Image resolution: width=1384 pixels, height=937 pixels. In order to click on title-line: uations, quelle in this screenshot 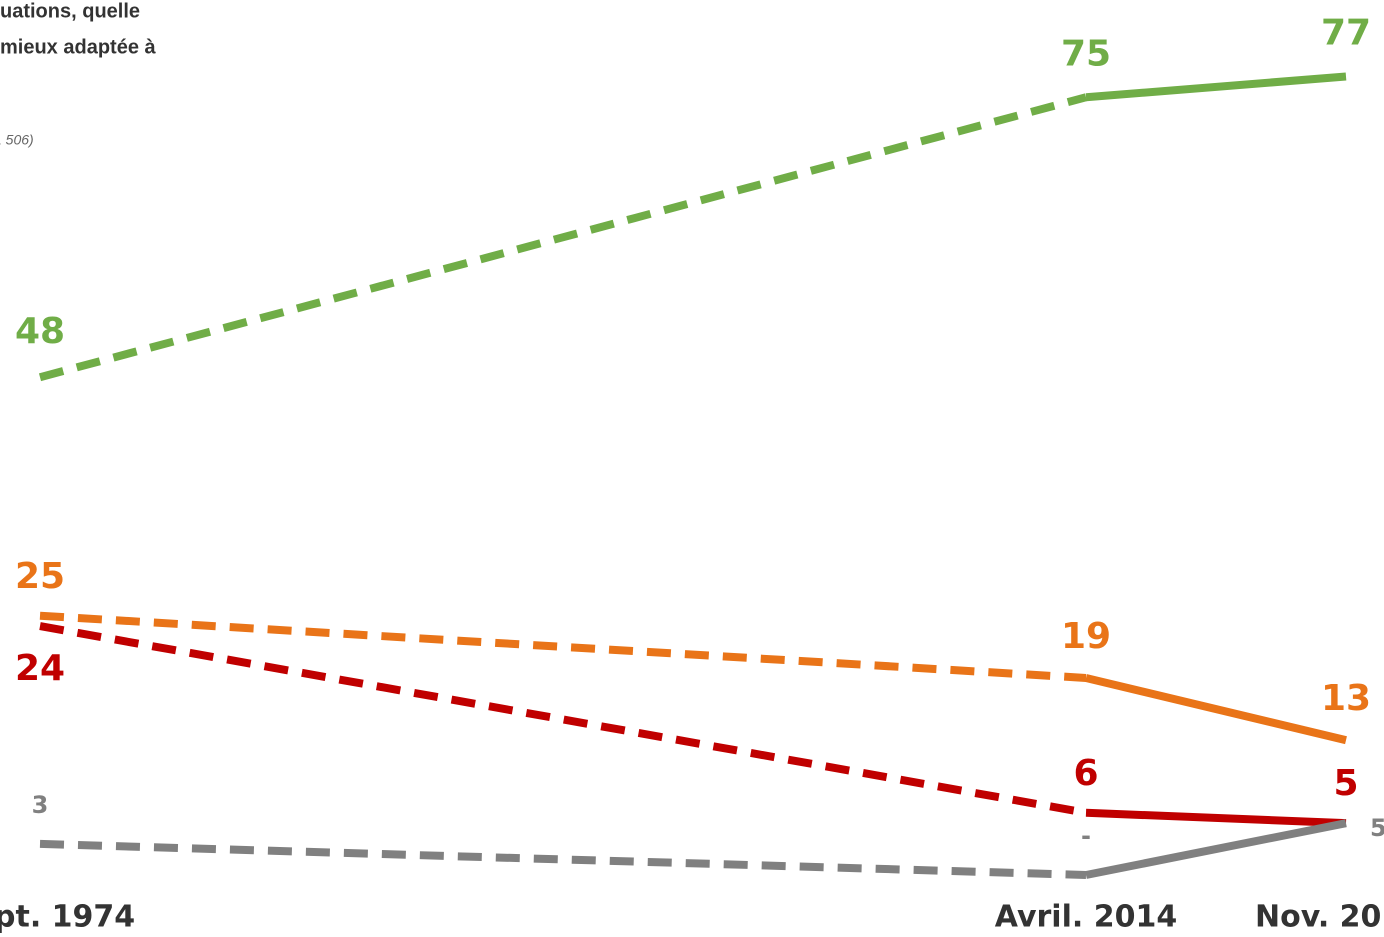, I will do `click(70, 11)`.